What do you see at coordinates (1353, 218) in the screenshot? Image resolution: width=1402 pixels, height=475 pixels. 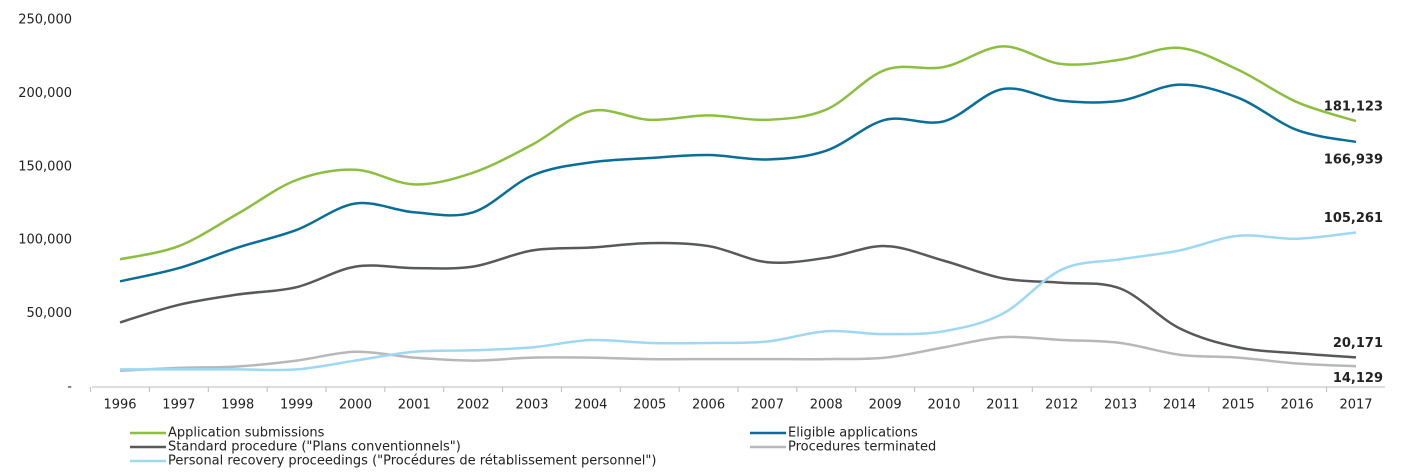 I see `value-label: 105,261` at bounding box center [1353, 218].